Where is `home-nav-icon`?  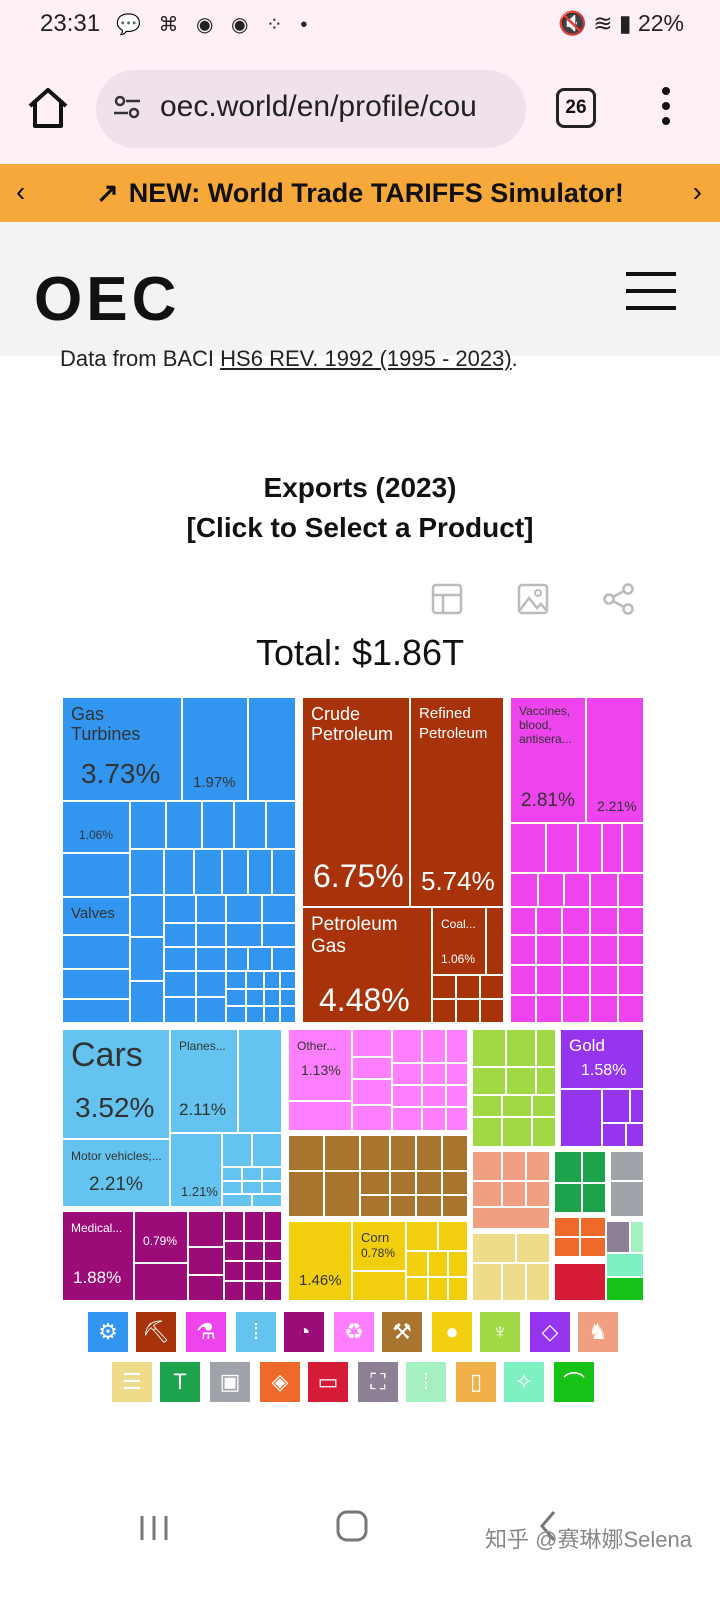 home-nav-icon is located at coordinates (352, 1526).